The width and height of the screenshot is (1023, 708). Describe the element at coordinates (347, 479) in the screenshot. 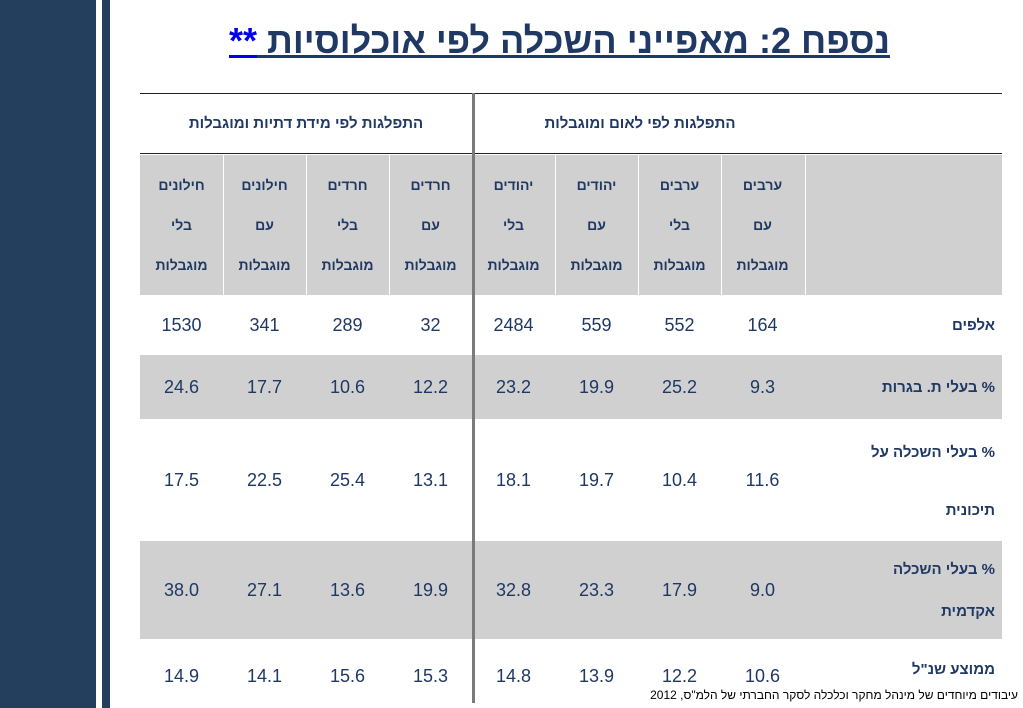

I see `table-cell: 25.4` at that location.